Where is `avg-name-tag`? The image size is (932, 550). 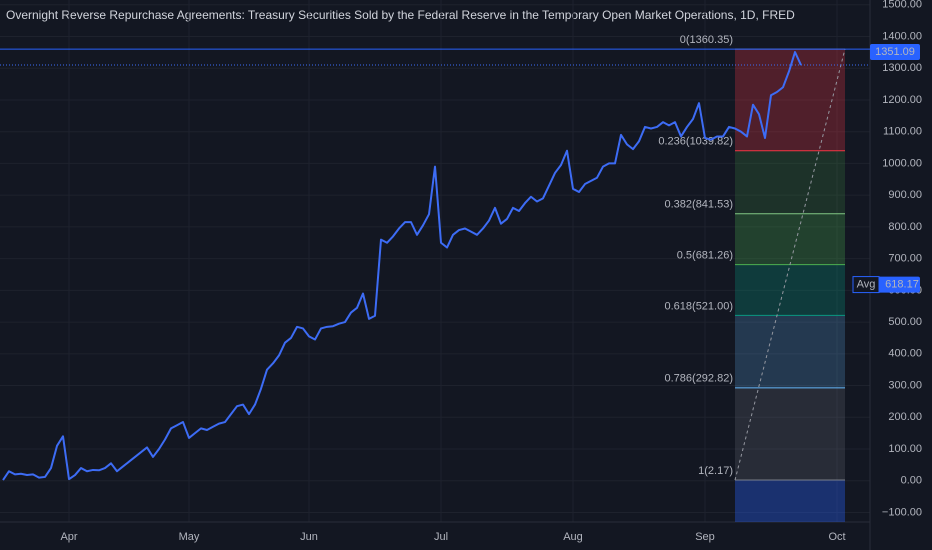
avg-name-tag is located at coordinates (866, 285).